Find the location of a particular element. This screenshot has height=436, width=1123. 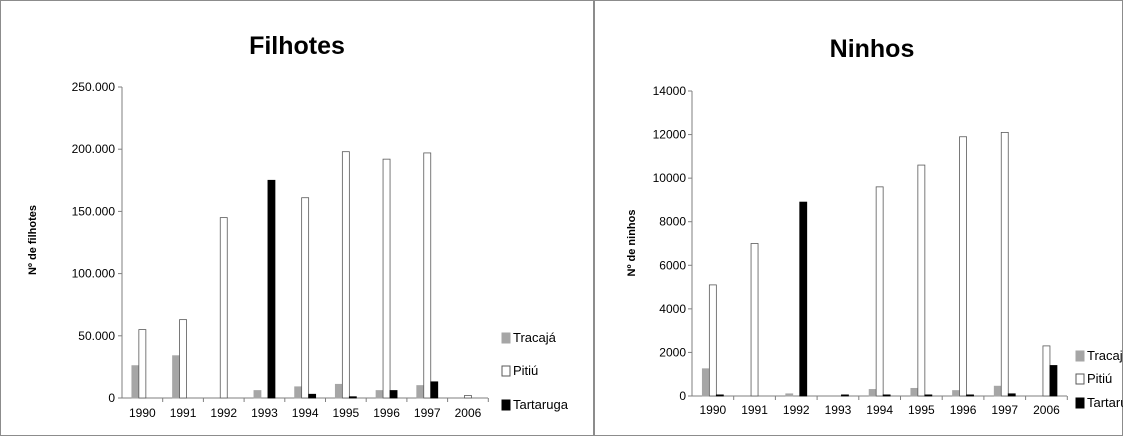

y-tick-label: 100.000 is located at coordinates (94, 274).